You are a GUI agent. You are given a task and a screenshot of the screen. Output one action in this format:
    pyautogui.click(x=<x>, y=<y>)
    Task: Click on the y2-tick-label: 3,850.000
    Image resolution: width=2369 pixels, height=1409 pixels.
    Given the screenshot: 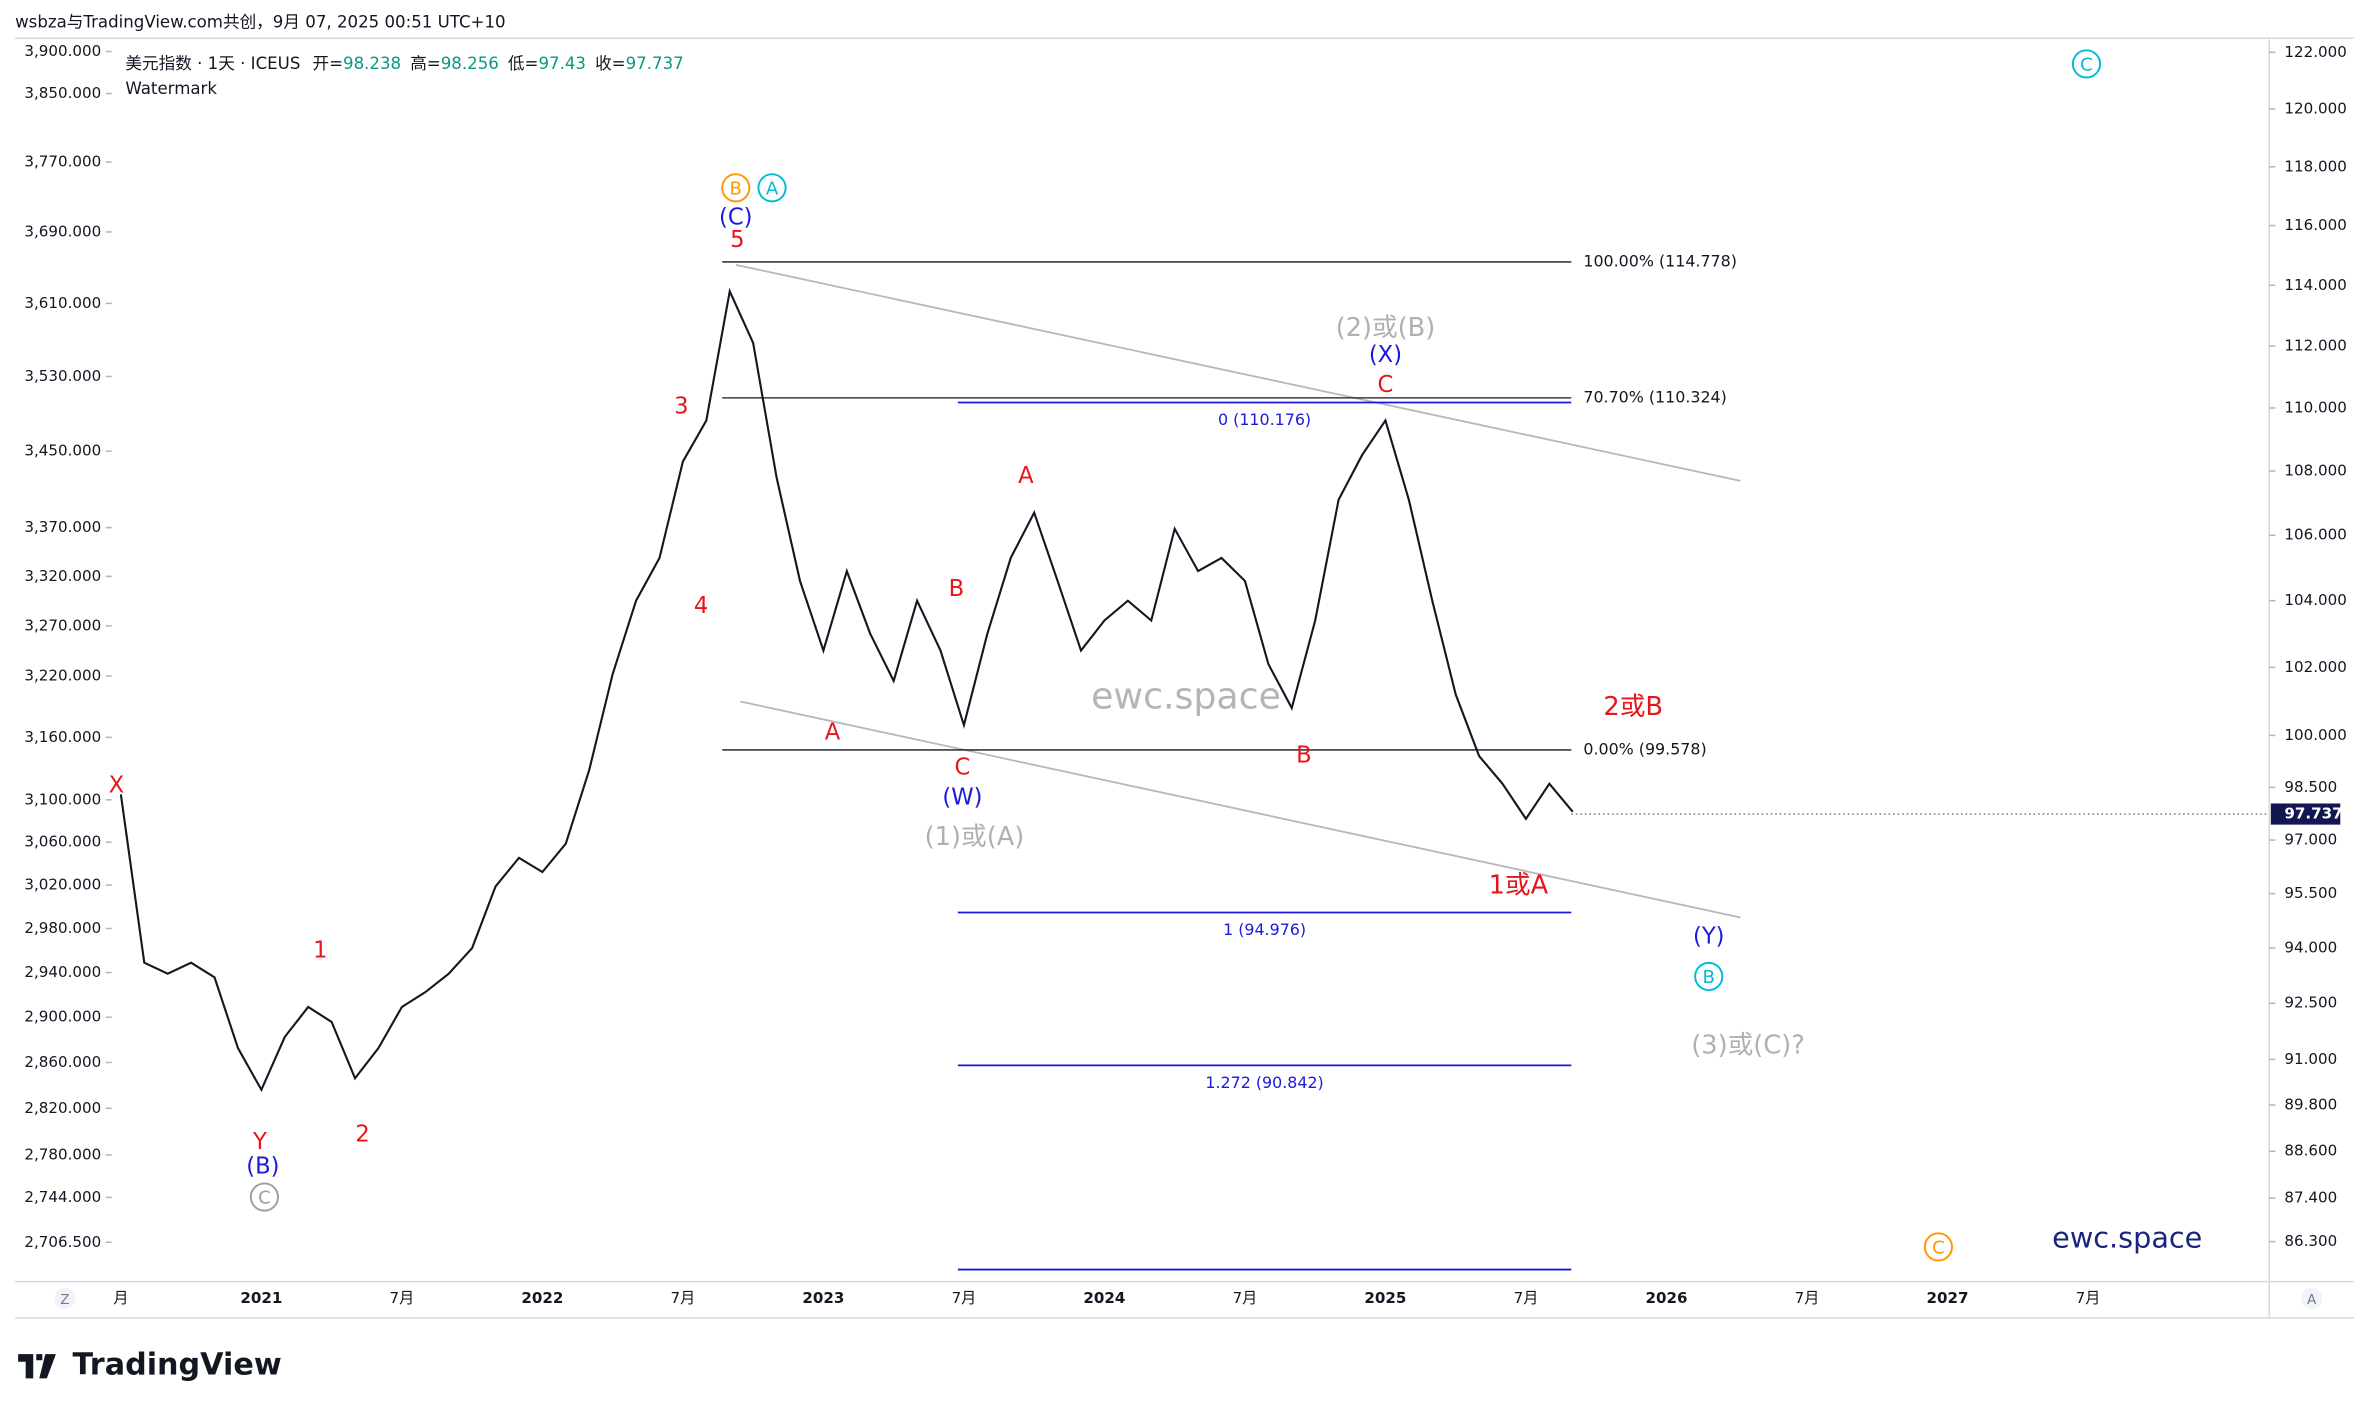 What is the action you would take?
    pyautogui.click(x=62, y=93)
    